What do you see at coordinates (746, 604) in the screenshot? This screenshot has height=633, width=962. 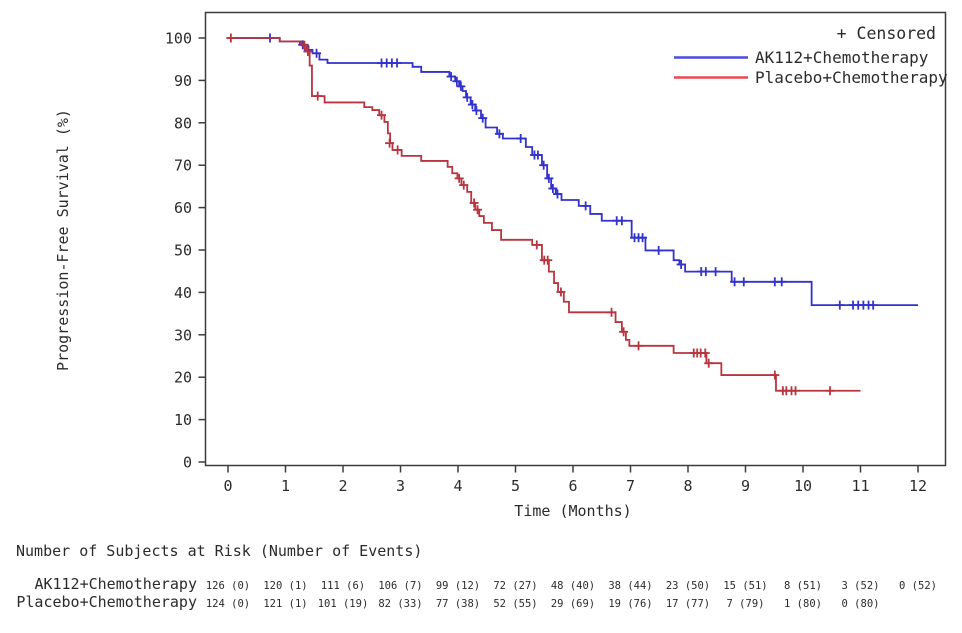 I see `risk-value: 7 (79)` at bounding box center [746, 604].